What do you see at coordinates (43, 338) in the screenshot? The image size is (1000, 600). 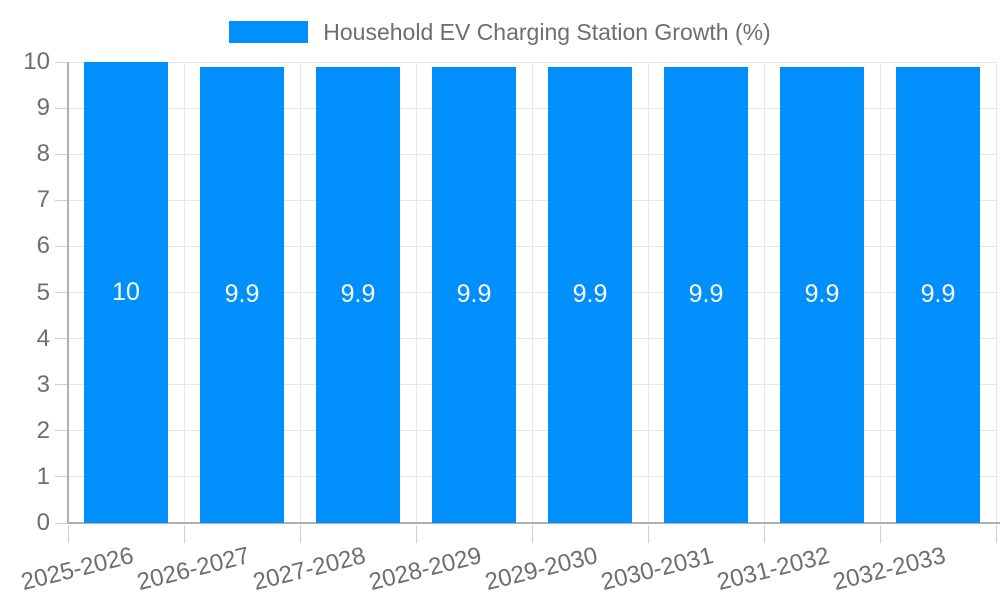 I see `y-axis-label: 4` at bounding box center [43, 338].